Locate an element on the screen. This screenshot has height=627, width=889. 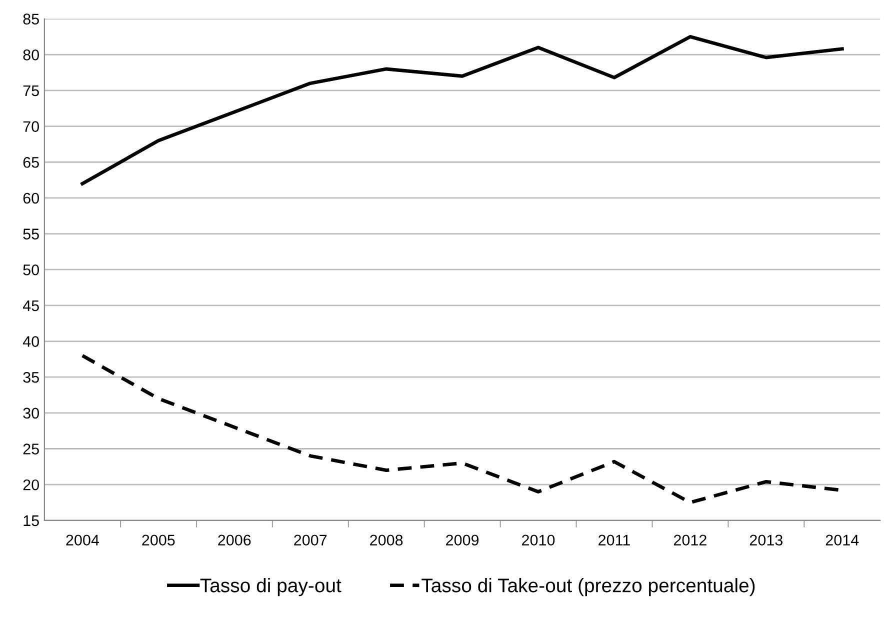
x-tick-label: 2004 is located at coordinates (82, 540).